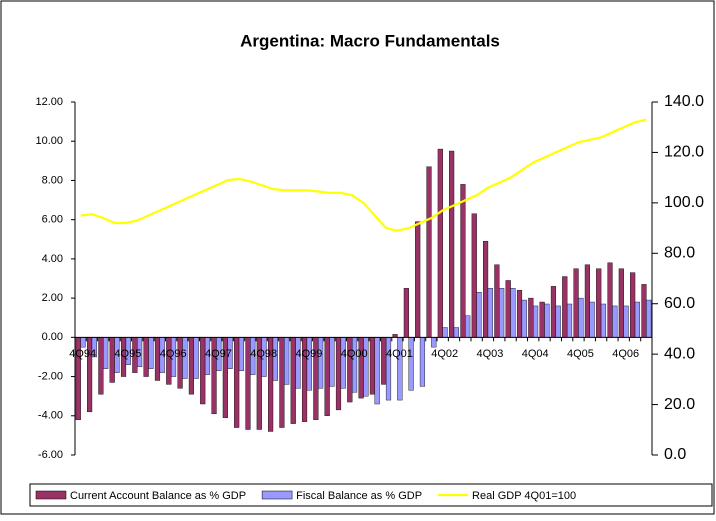 Image resolution: width=716 pixels, height=521 pixels. Describe the element at coordinates (399, 354) in the screenshot. I see `x-tick-label: 4Q01` at that location.